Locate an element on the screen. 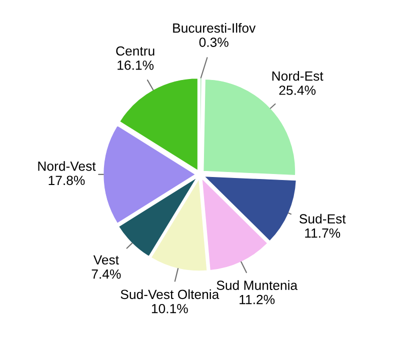  slice-label: Centru is located at coordinates (135, 51).